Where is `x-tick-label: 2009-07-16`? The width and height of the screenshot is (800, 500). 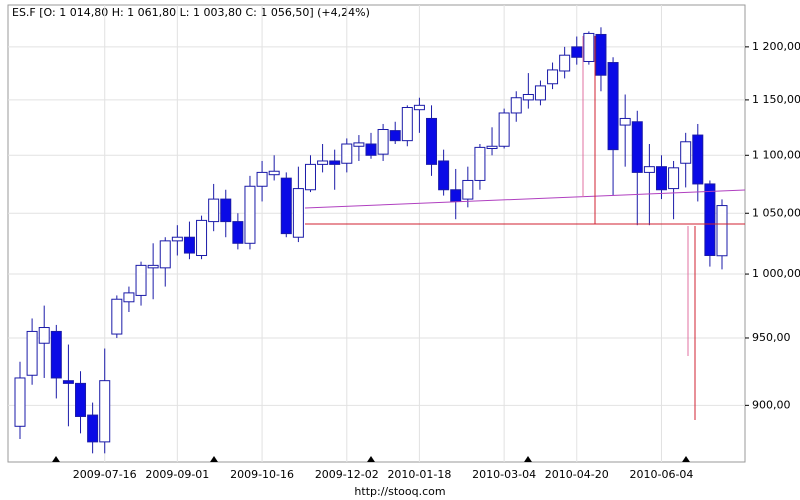
x-tick-label: 2009-07-16 is located at coordinates (105, 474).